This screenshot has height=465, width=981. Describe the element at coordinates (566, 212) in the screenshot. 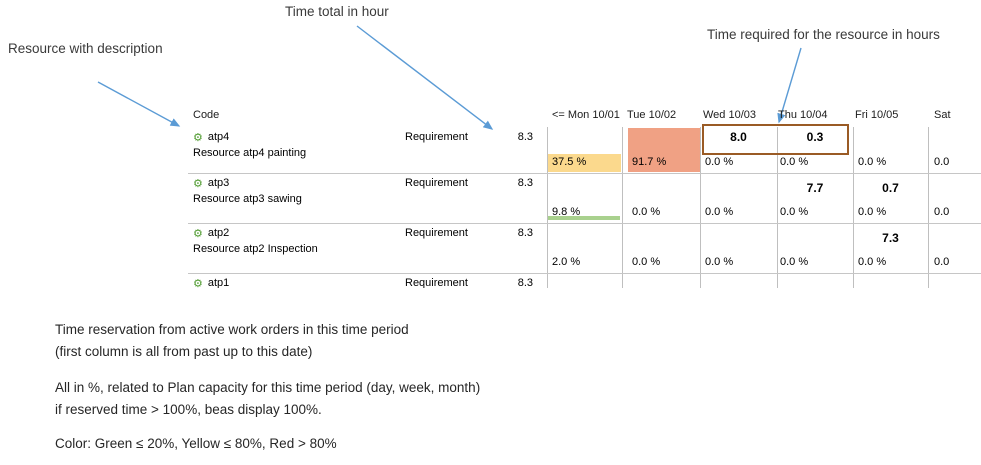

I see `pct-cell: 9.8 %` at that location.